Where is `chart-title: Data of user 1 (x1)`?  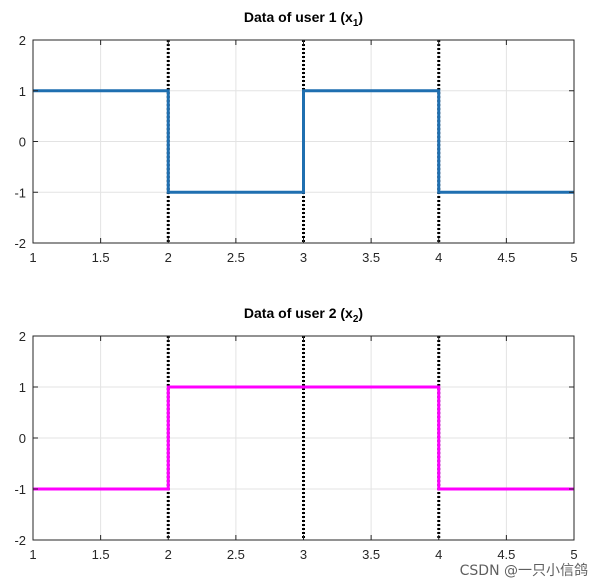 chart-title: Data of user 1 (x1) is located at coordinates (303, 19).